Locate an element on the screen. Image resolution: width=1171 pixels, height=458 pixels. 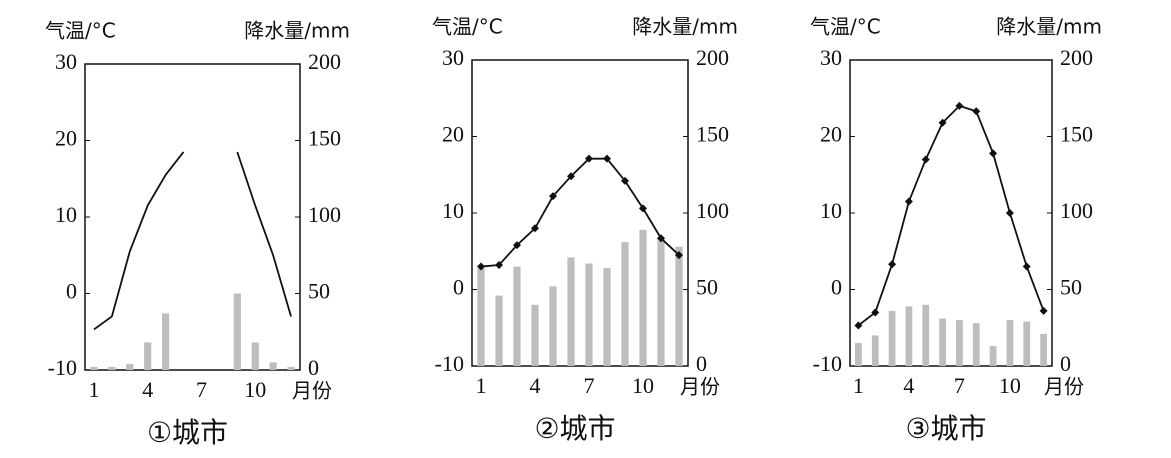
chart-title: ③城市 is located at coordinates (945, 428).